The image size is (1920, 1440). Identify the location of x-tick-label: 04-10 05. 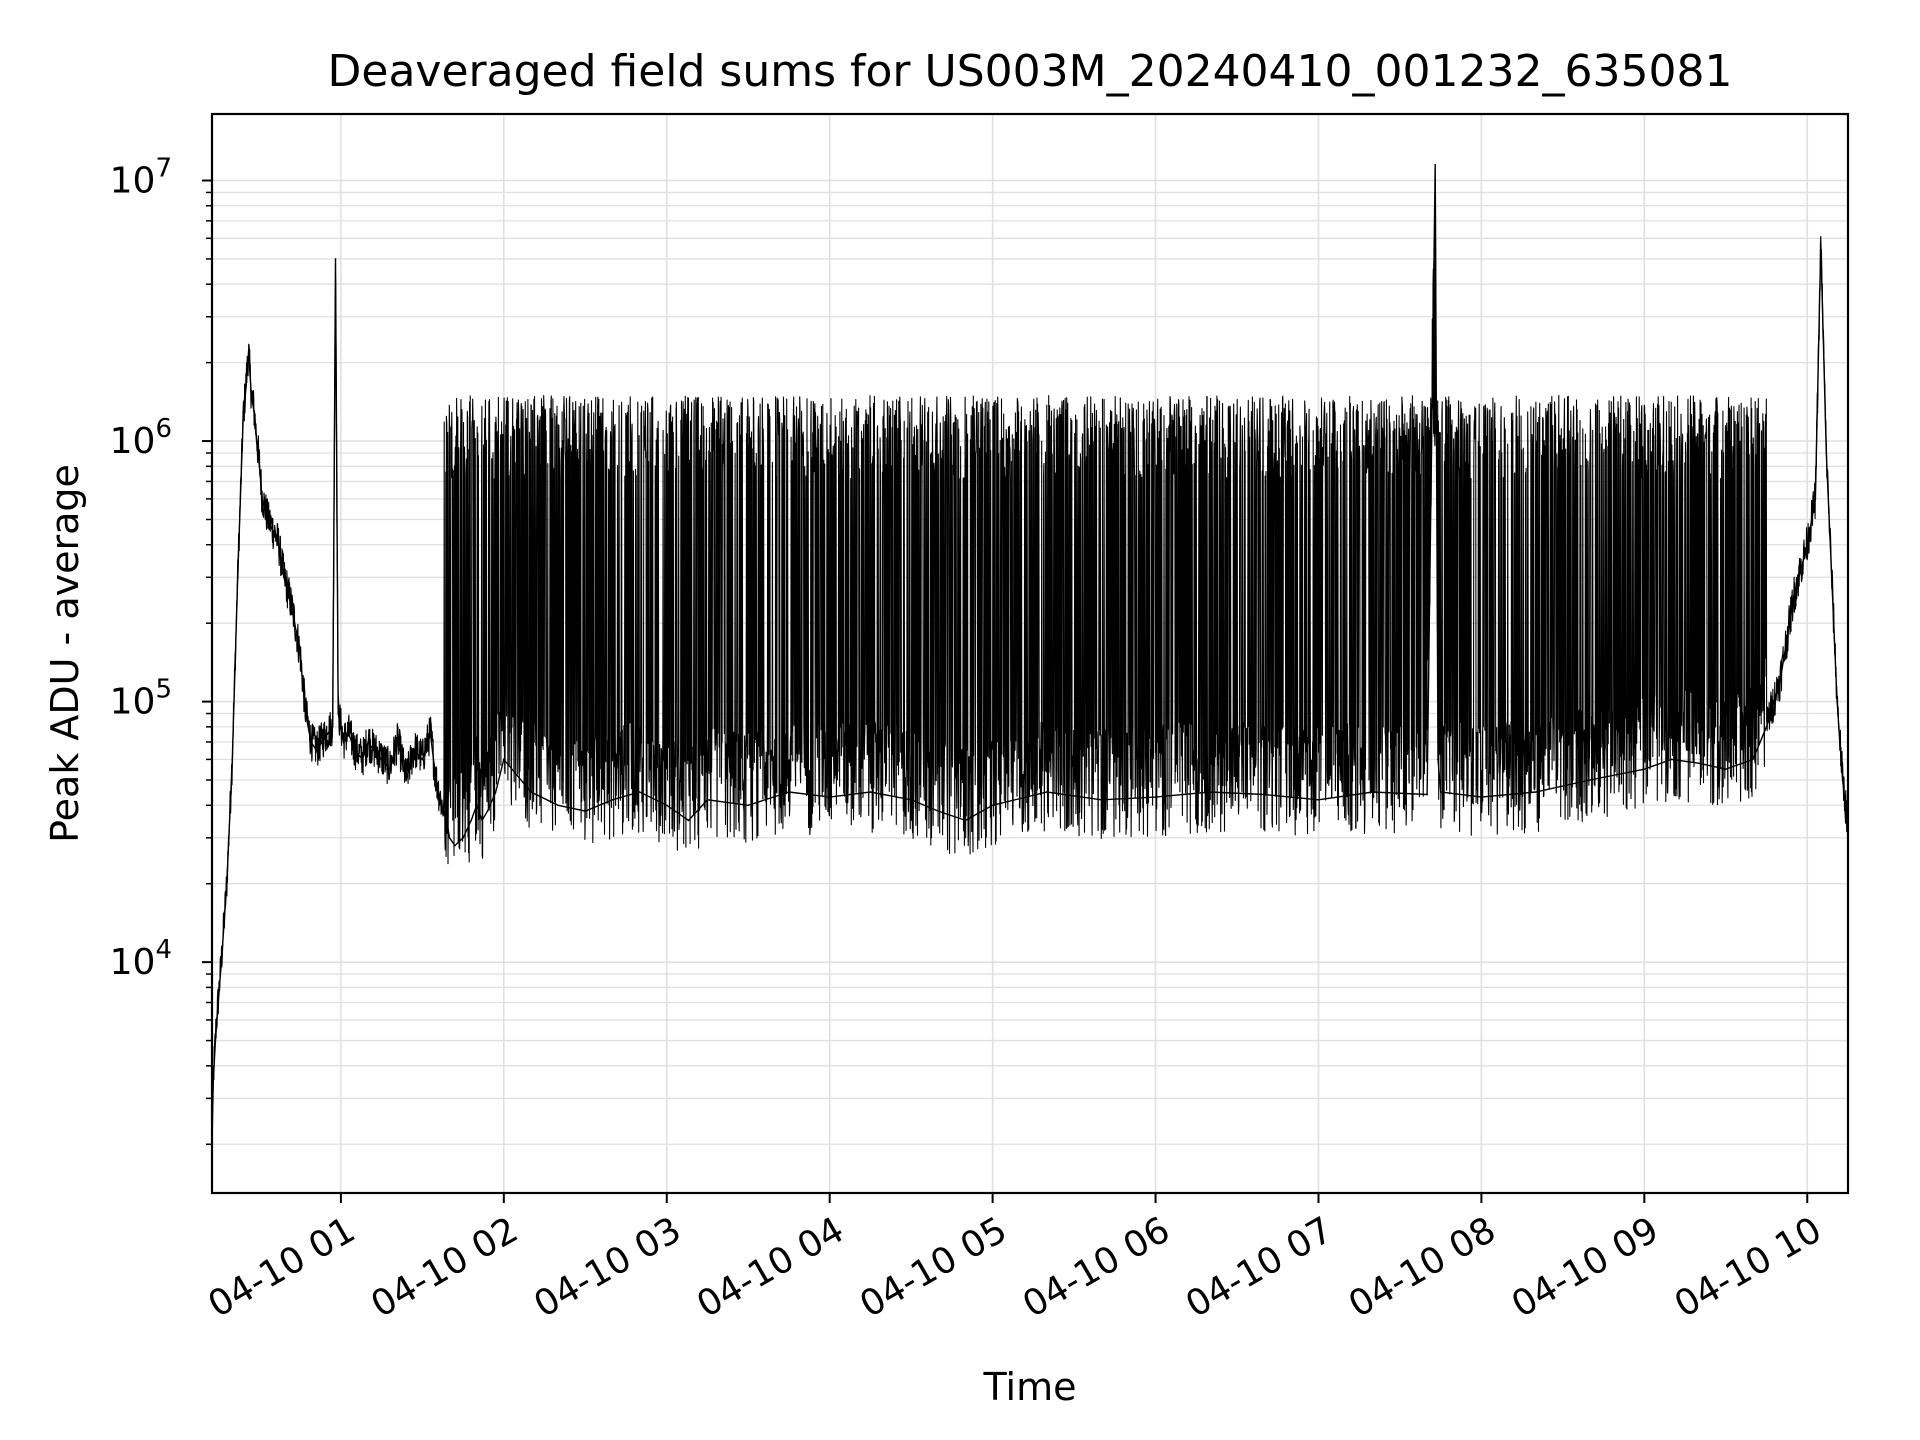
(933, 1267).